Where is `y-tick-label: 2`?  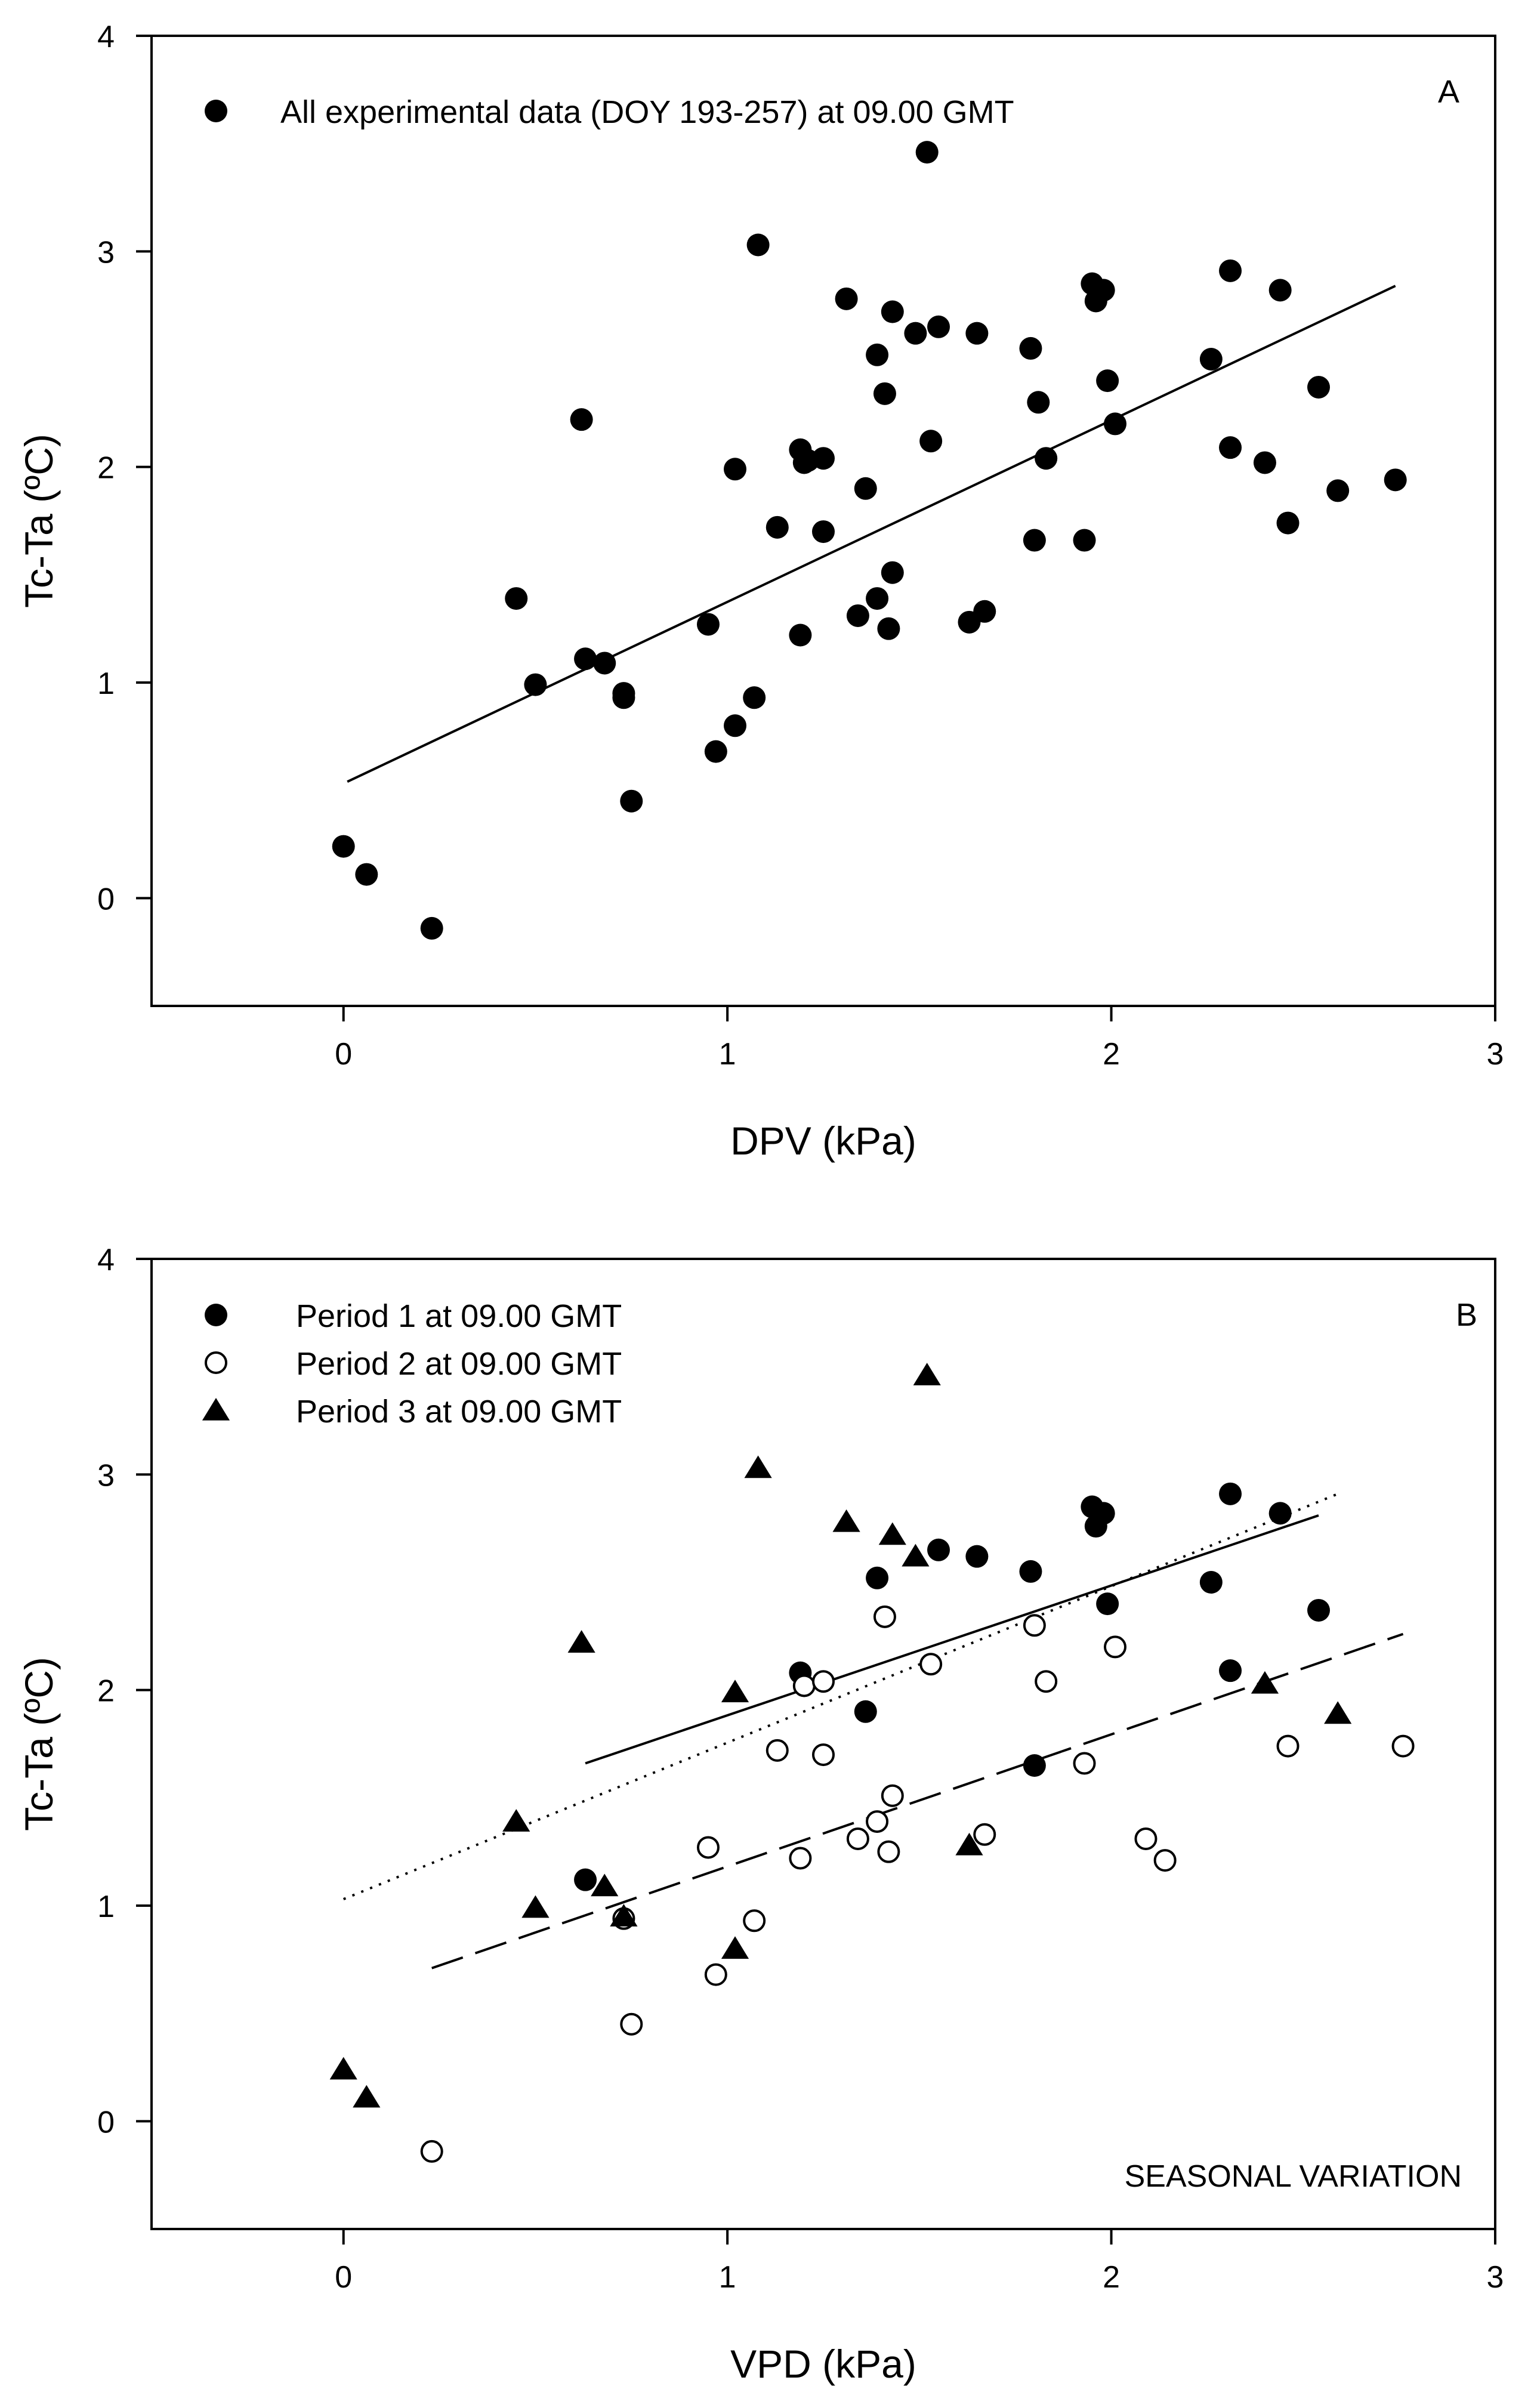 y-tick-label: 2 is located at coordinates (106, 1691).